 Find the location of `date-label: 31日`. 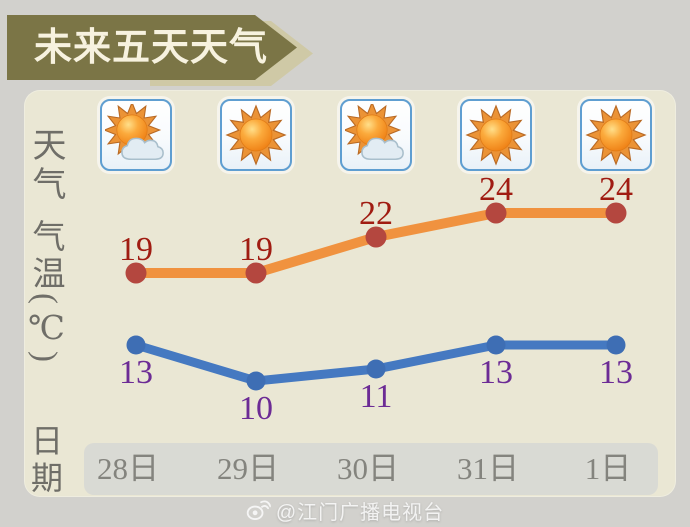

date-label: 31日 is located at coordinates (488, 468).